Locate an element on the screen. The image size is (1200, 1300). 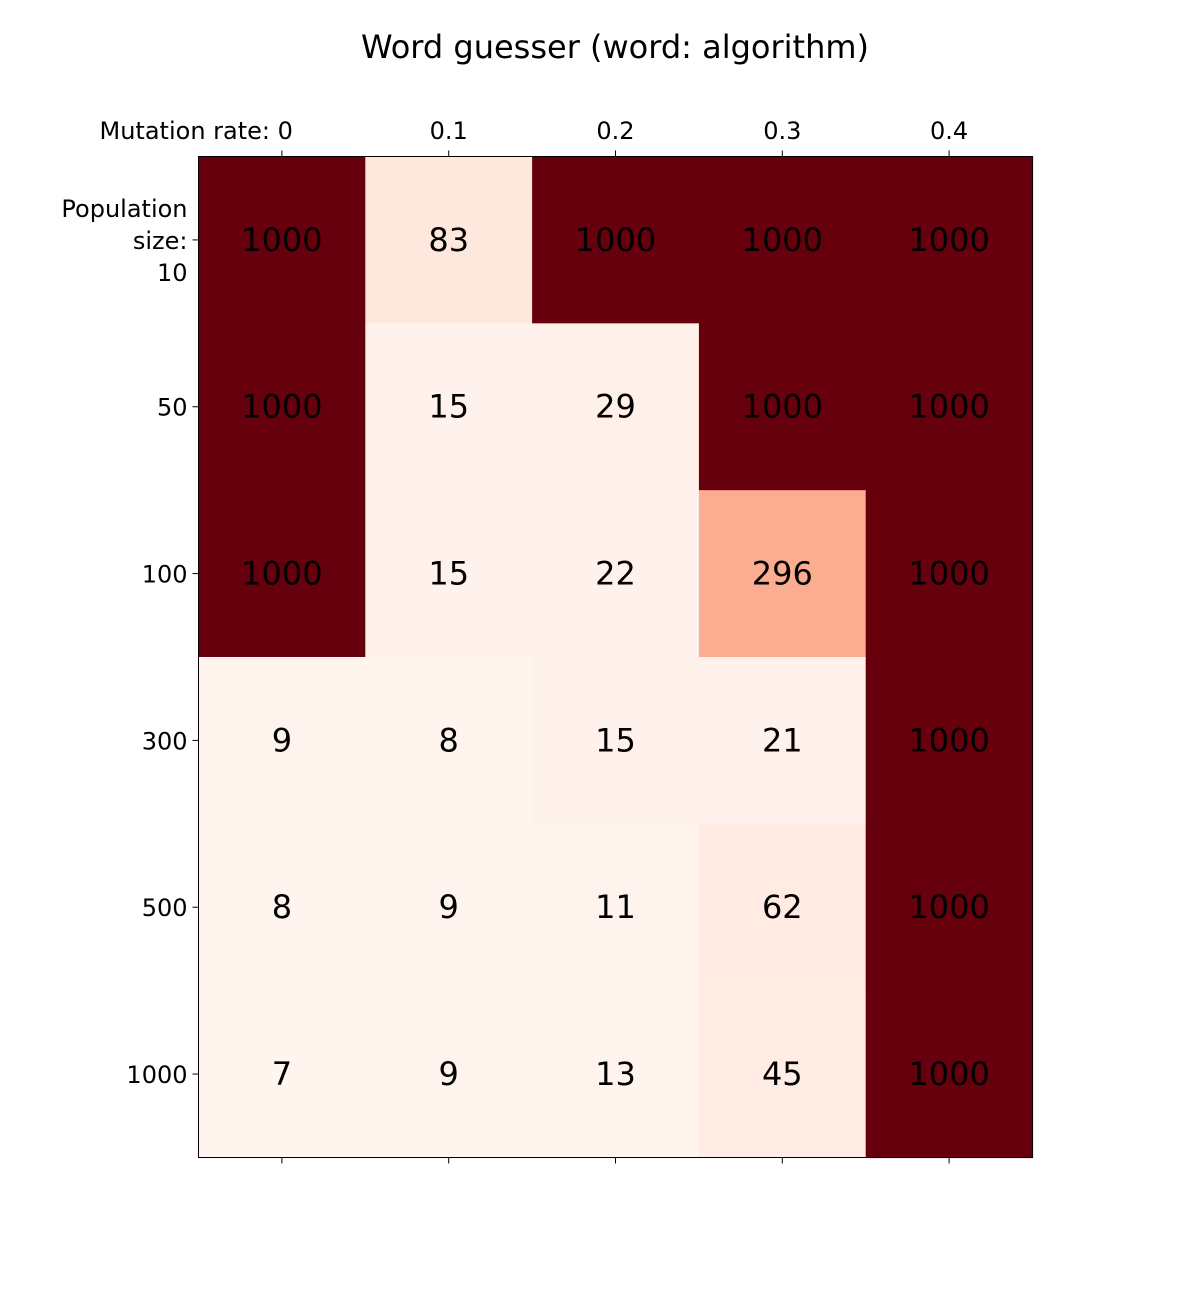
x-tick-label: 0.2 is located at coordinates (615, 131).